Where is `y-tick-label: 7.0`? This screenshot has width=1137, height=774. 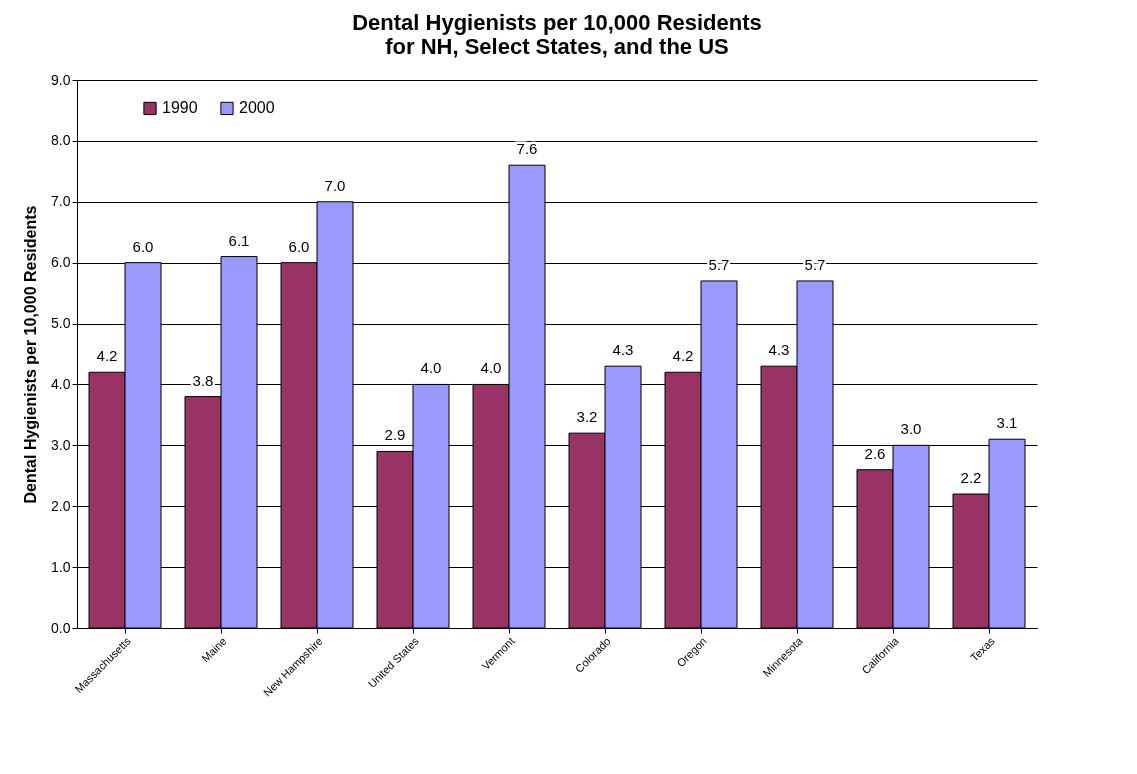
y-tick-label: 7.0 is located at coordinates (61, 201).